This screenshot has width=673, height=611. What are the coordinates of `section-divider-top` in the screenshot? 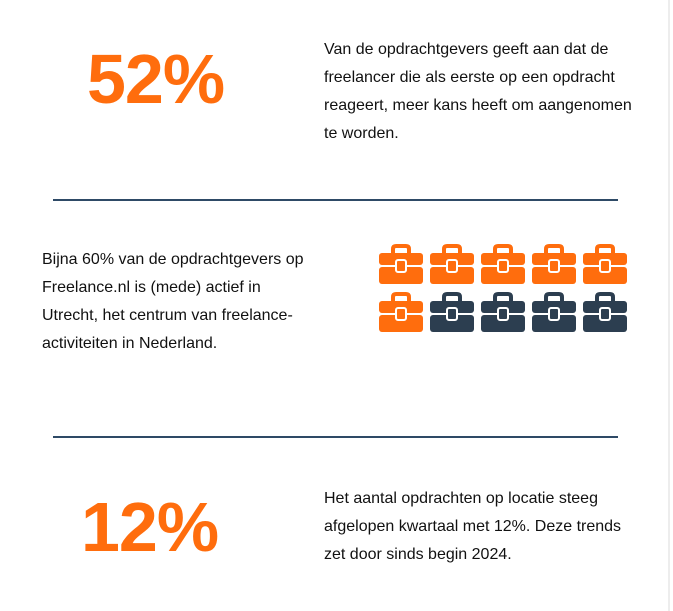 It's located at (335, 200).